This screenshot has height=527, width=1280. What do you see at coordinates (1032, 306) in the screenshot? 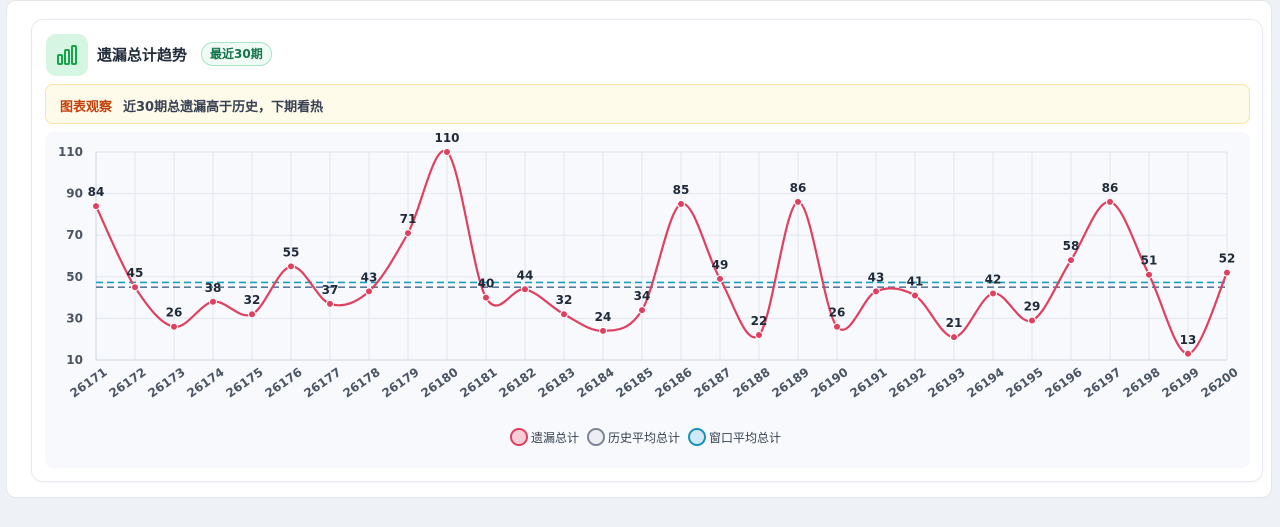
I see `data-label: 29` at bounding box center [1032, 306].